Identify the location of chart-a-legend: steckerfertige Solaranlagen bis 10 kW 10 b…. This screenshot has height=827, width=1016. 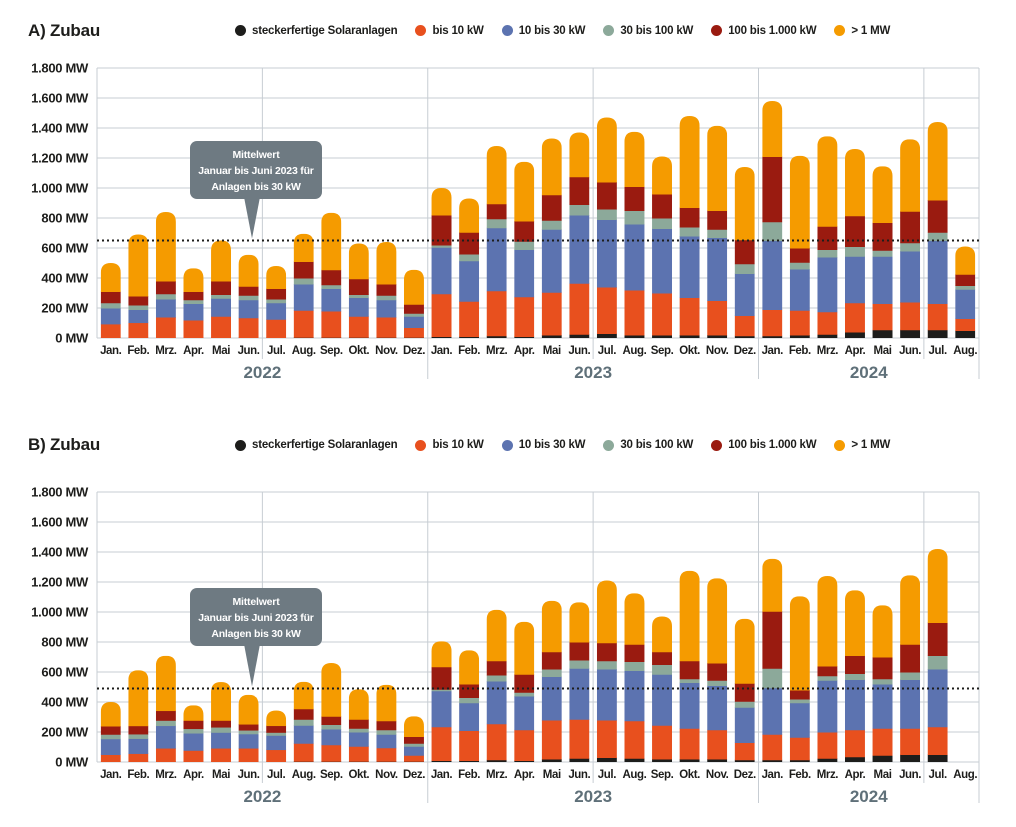
(562, 31).